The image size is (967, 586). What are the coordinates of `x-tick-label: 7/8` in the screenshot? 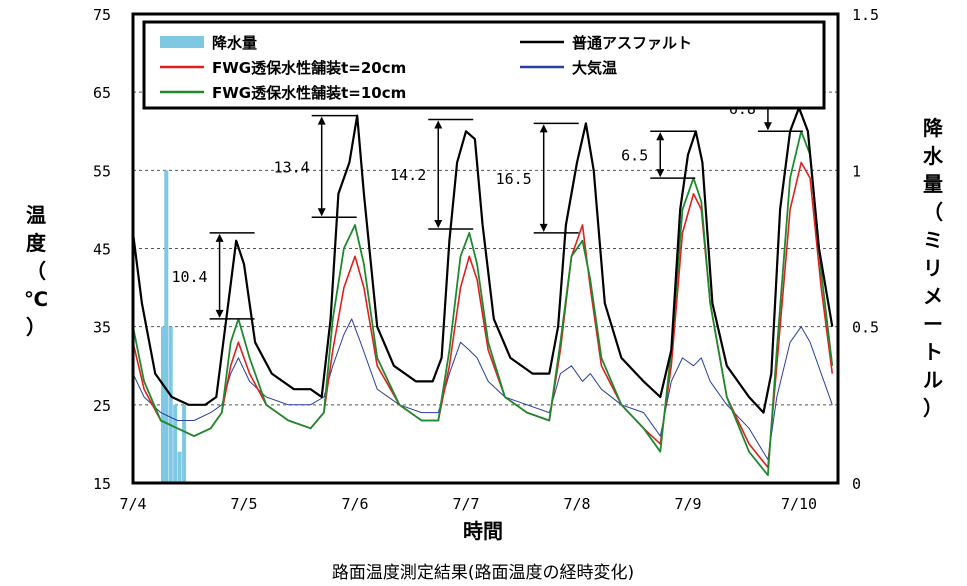 It's located at (576, 504).